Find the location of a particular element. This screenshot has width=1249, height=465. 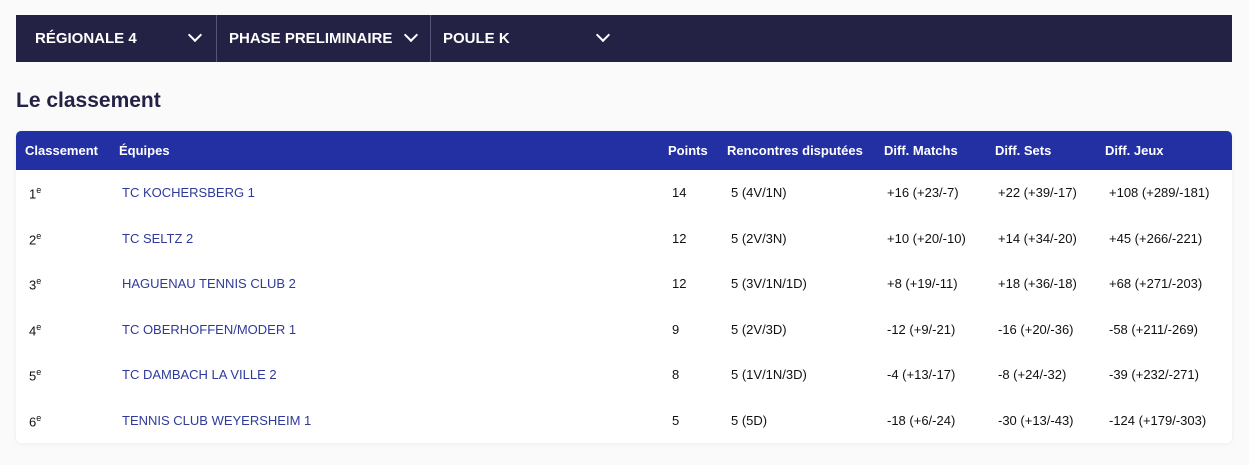

rank: 1e is located at coordinates (35, 193).